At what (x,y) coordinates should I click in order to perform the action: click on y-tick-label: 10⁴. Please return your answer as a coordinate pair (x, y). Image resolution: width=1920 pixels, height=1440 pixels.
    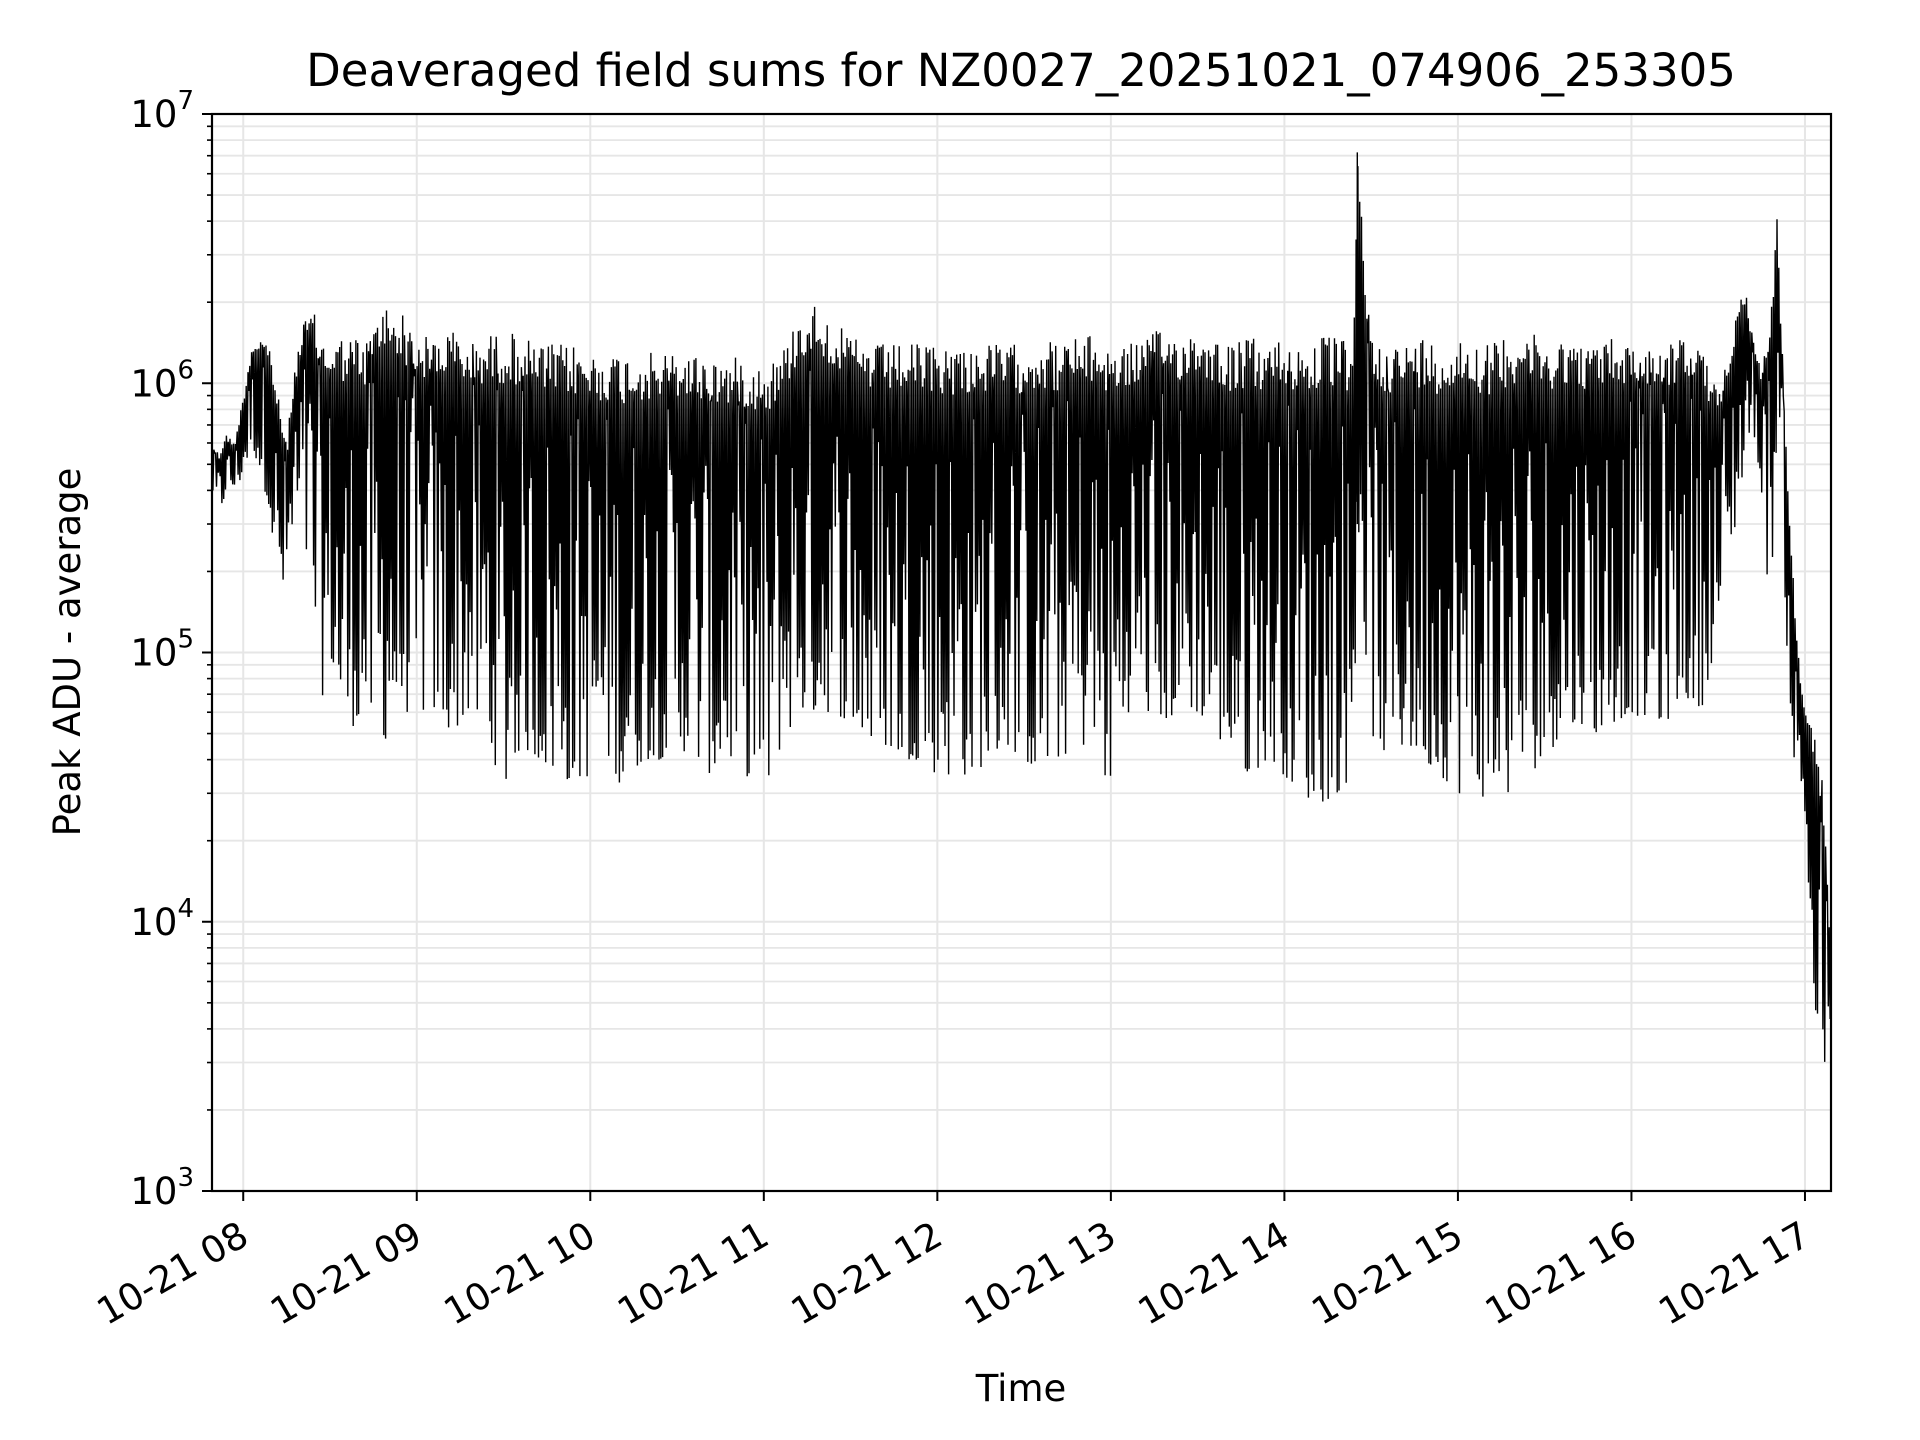
    Looking at the image, I should click on (162, 919).